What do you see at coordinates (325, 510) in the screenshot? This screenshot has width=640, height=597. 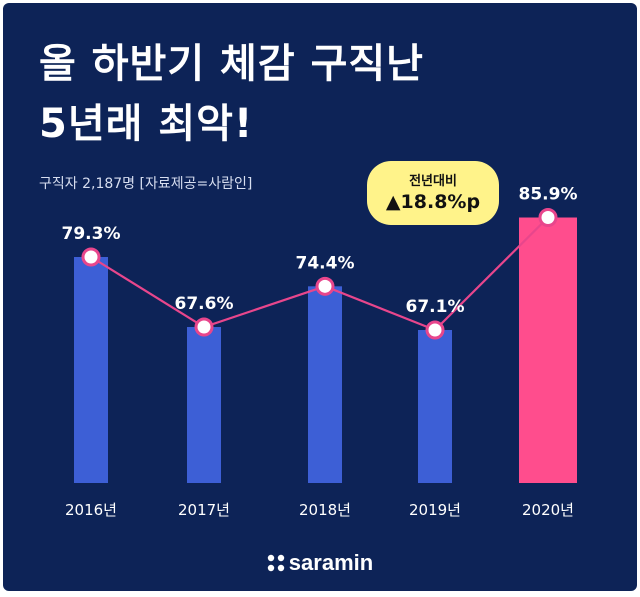 I see `x-tick-label: 2018년` at bounding box center [325, 510].